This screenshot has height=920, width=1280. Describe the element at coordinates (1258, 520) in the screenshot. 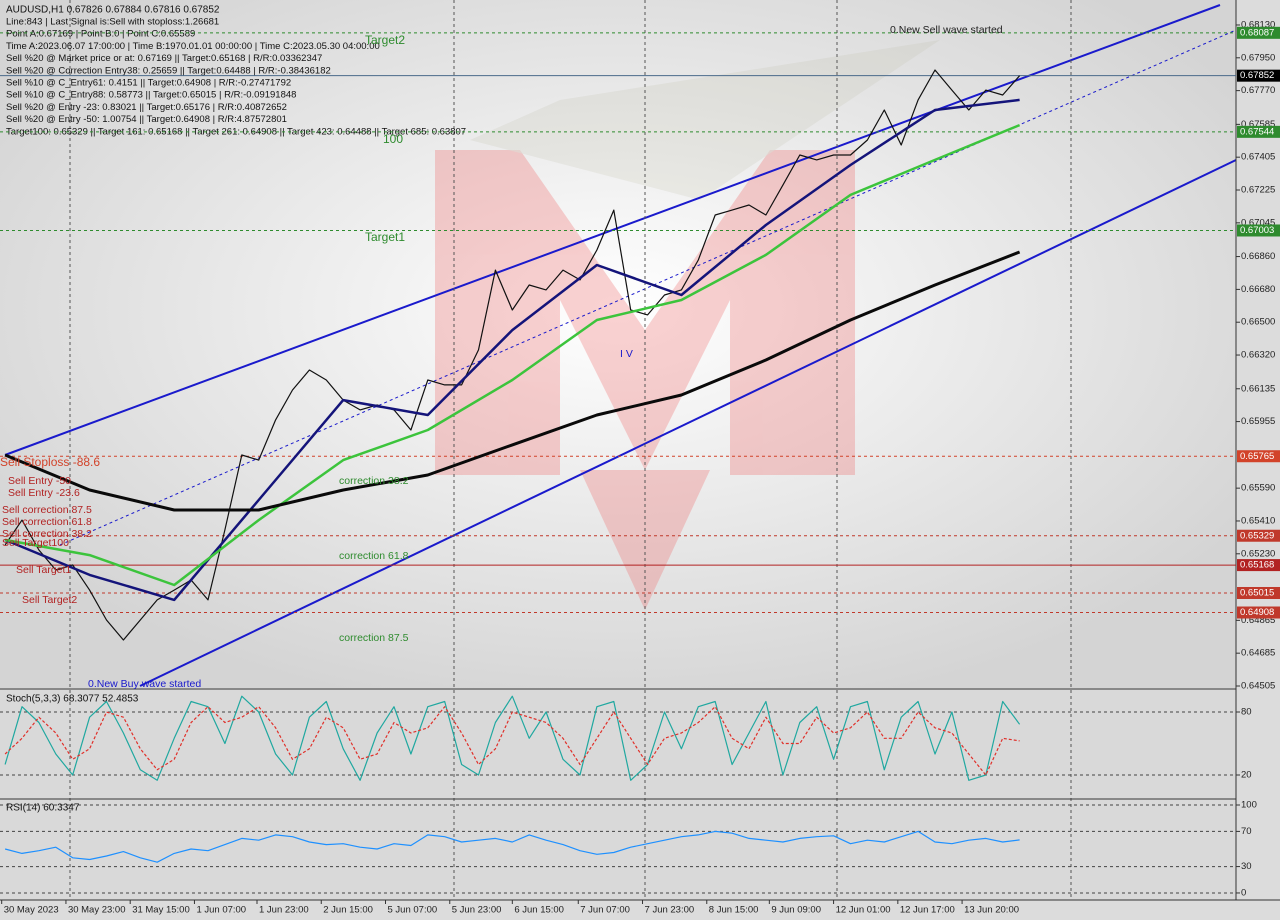

I see `y-tick-label: 0.65410` at that location.